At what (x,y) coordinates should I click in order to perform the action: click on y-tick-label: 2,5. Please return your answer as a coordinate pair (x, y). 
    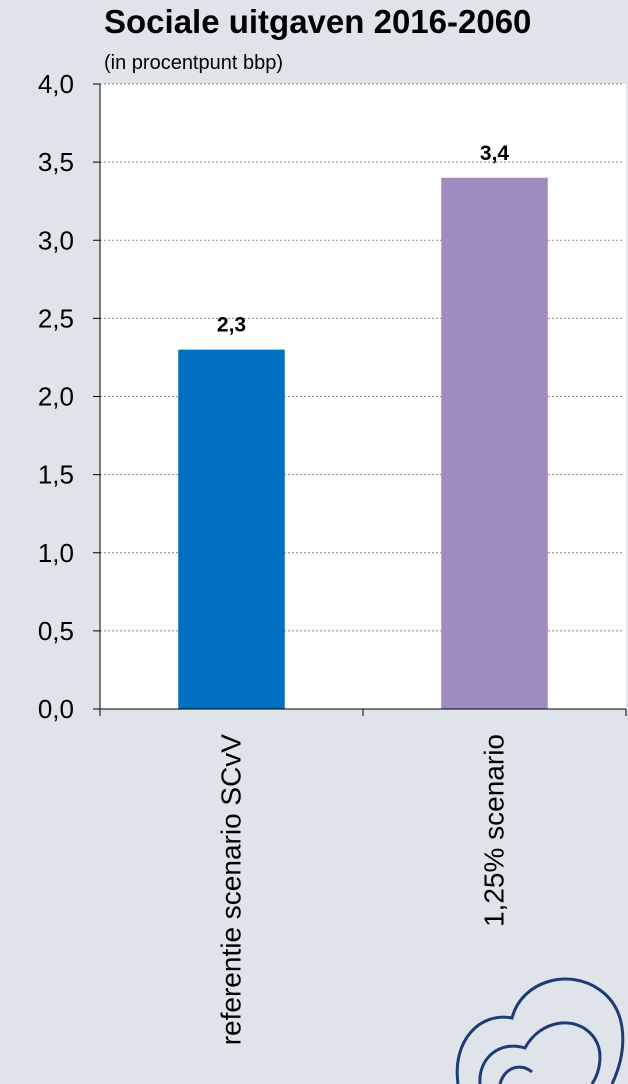
    Looking at the image, I should click on (56, 318).